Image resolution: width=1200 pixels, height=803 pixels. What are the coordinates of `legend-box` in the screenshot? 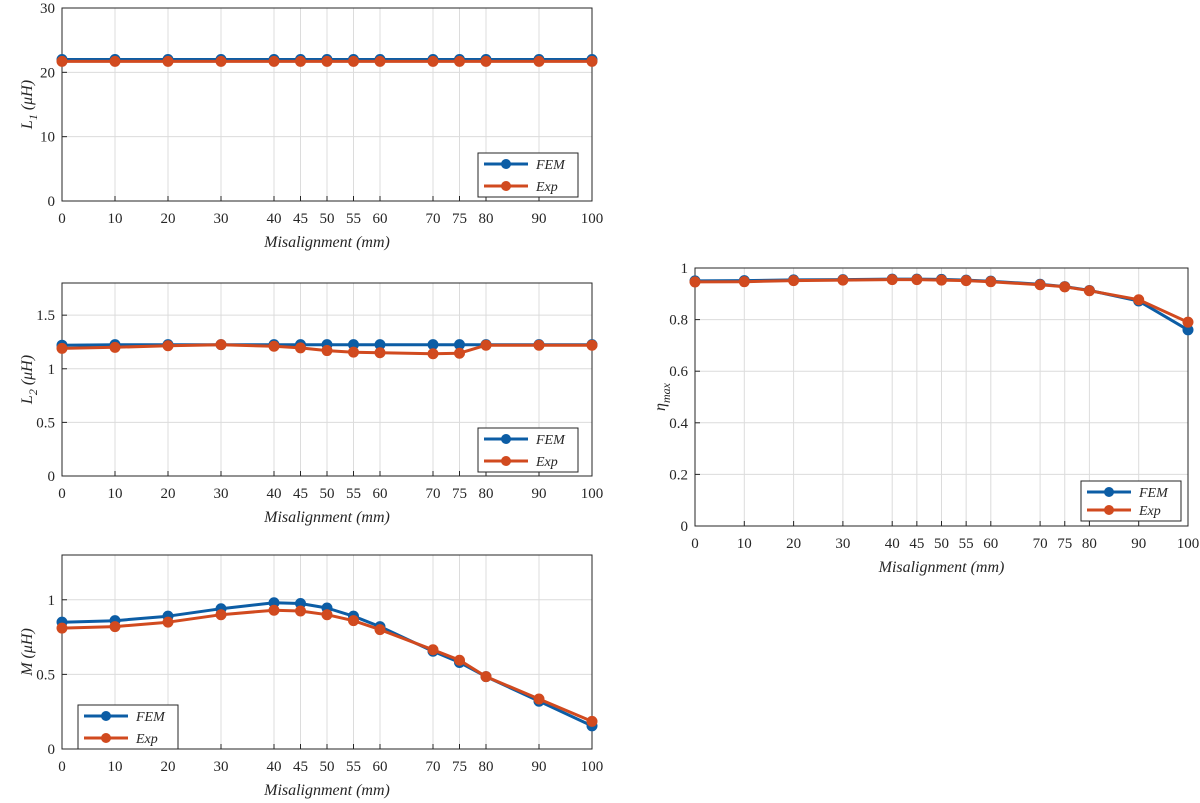 It's located at (1131, 501).